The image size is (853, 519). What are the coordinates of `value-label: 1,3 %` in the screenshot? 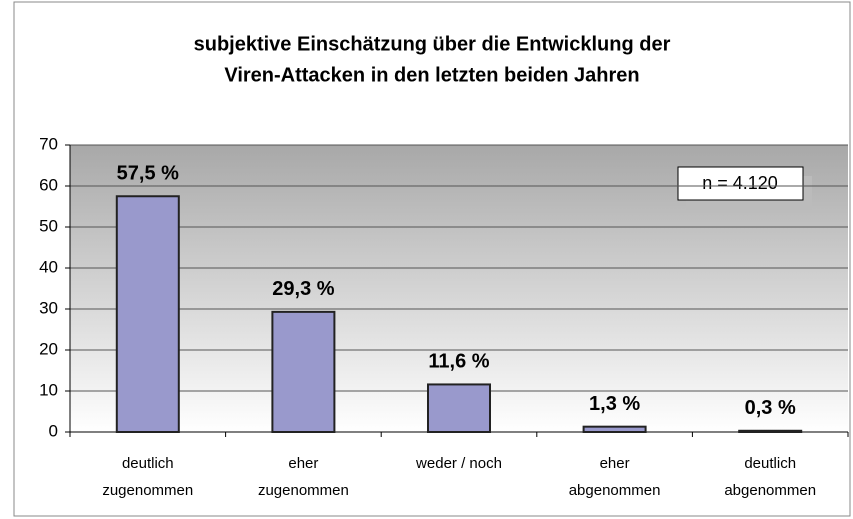 It's located at (614, 404).